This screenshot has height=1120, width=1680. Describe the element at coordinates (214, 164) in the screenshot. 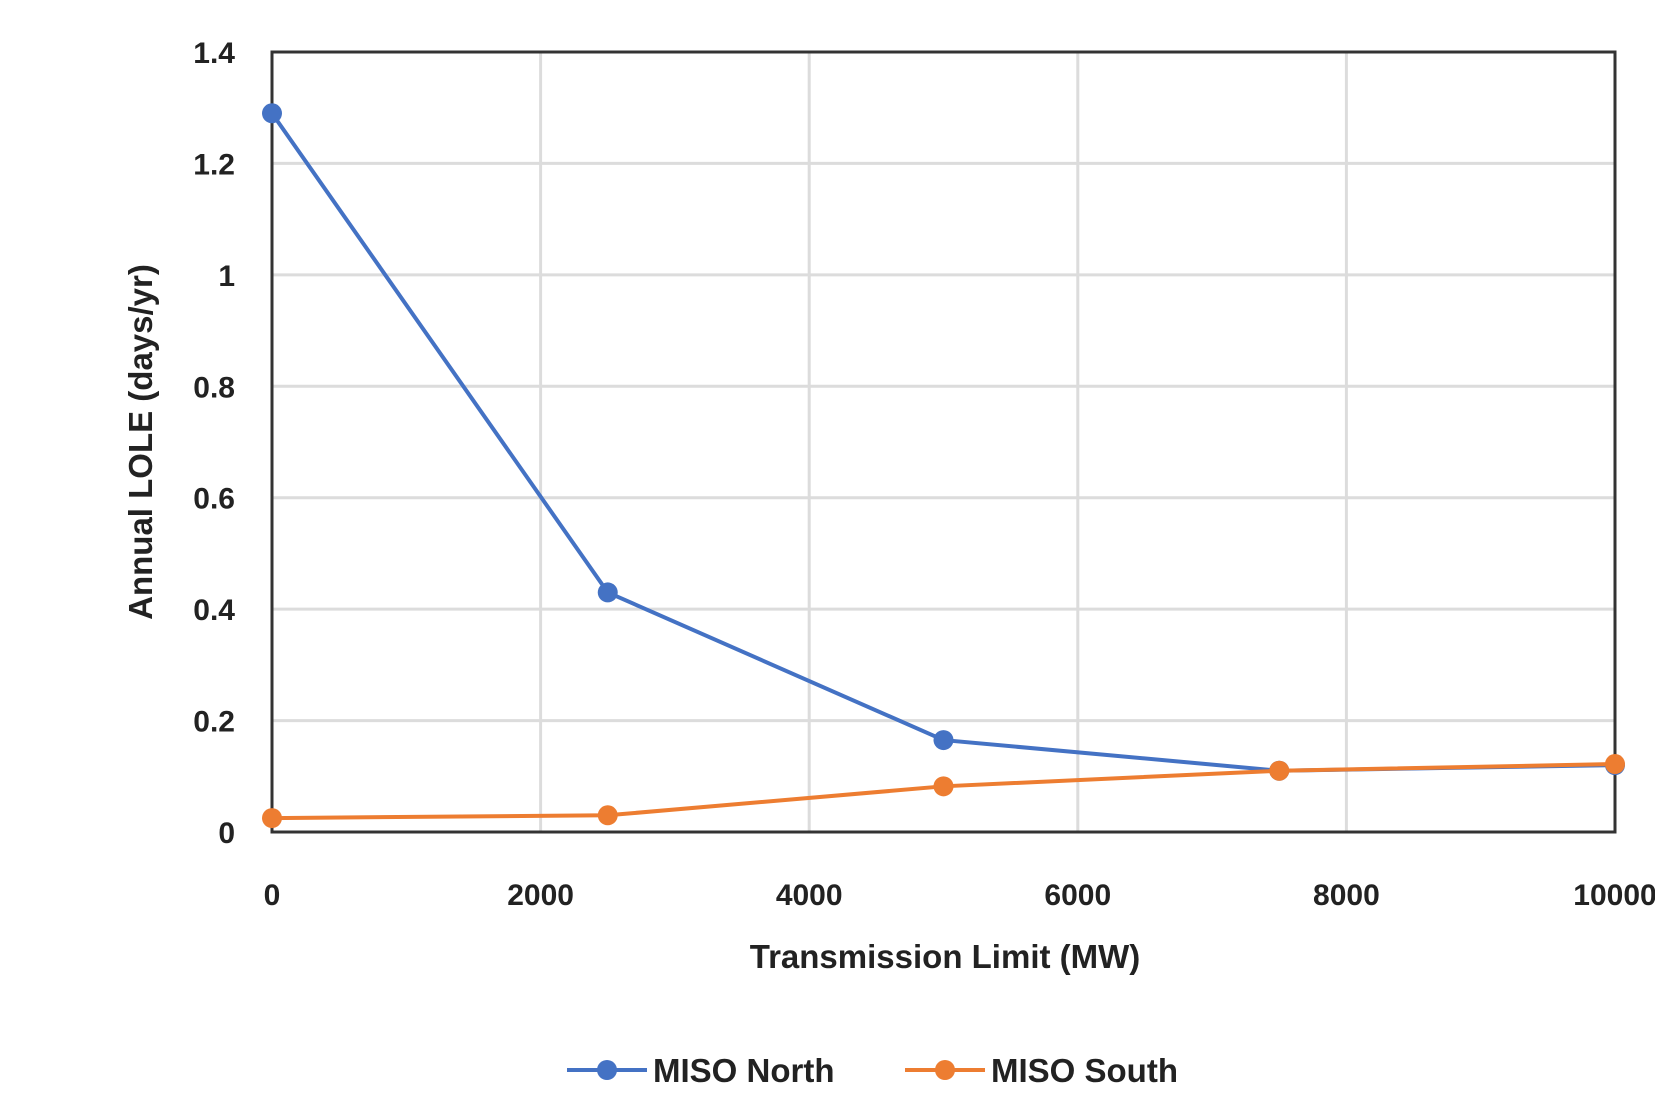

I see `y-tick-label: 1.2` at that location.